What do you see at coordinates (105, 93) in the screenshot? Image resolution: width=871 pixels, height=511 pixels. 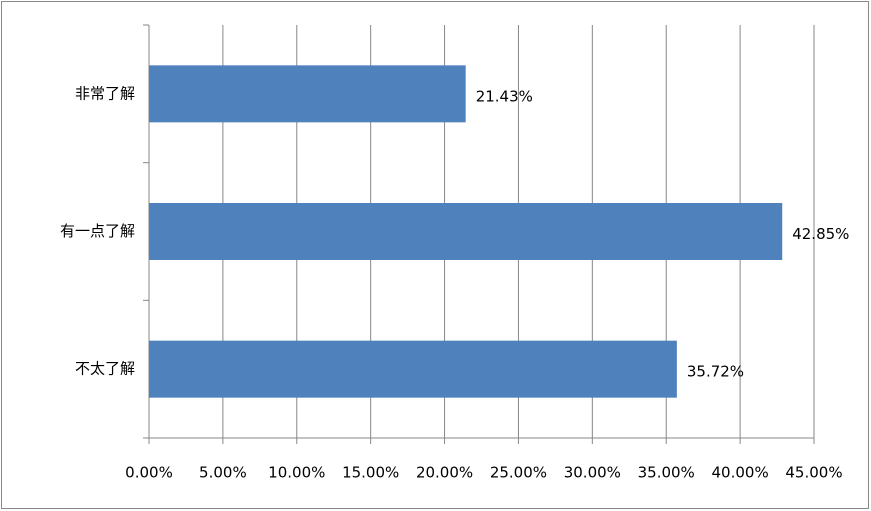 I see `y-tick-label: 非常了解` at bounding box center [105, 93].